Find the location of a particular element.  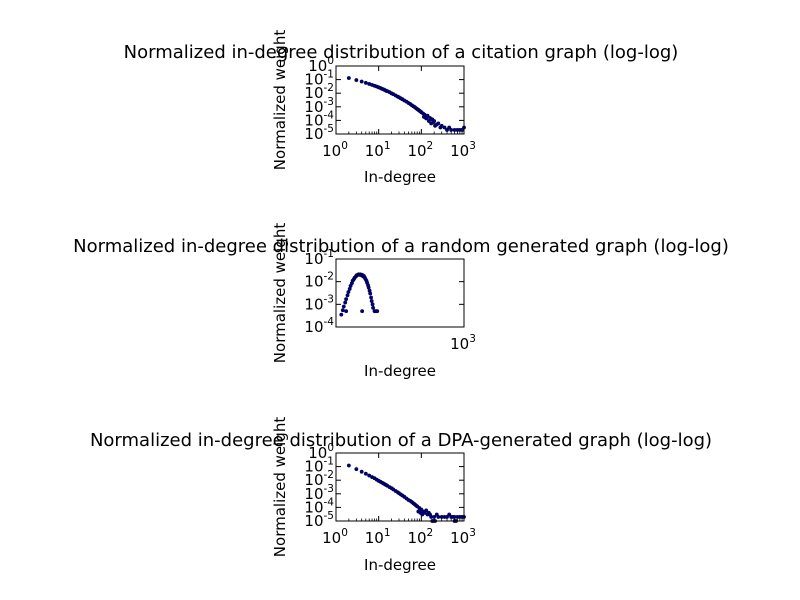

x-axis-ticks: 103 is located at coordinates (463, 306).